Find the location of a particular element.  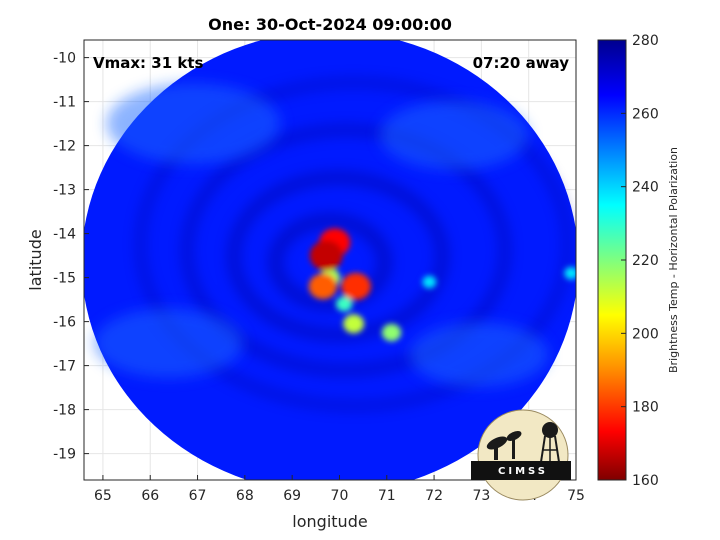

chart-title: One: 30-Oct-2024 09:00:00 is located at coordinates (330, 24).